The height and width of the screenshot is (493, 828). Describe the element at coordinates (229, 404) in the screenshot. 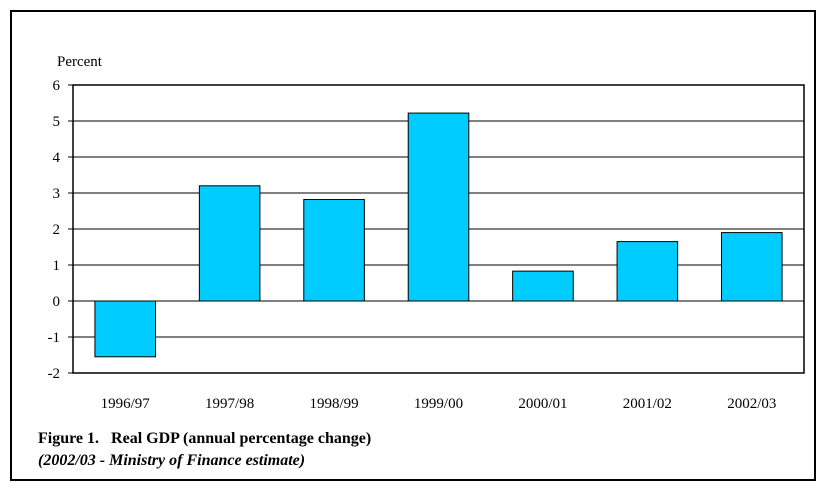

I see `x-tick-label: 1997/98` at that location.